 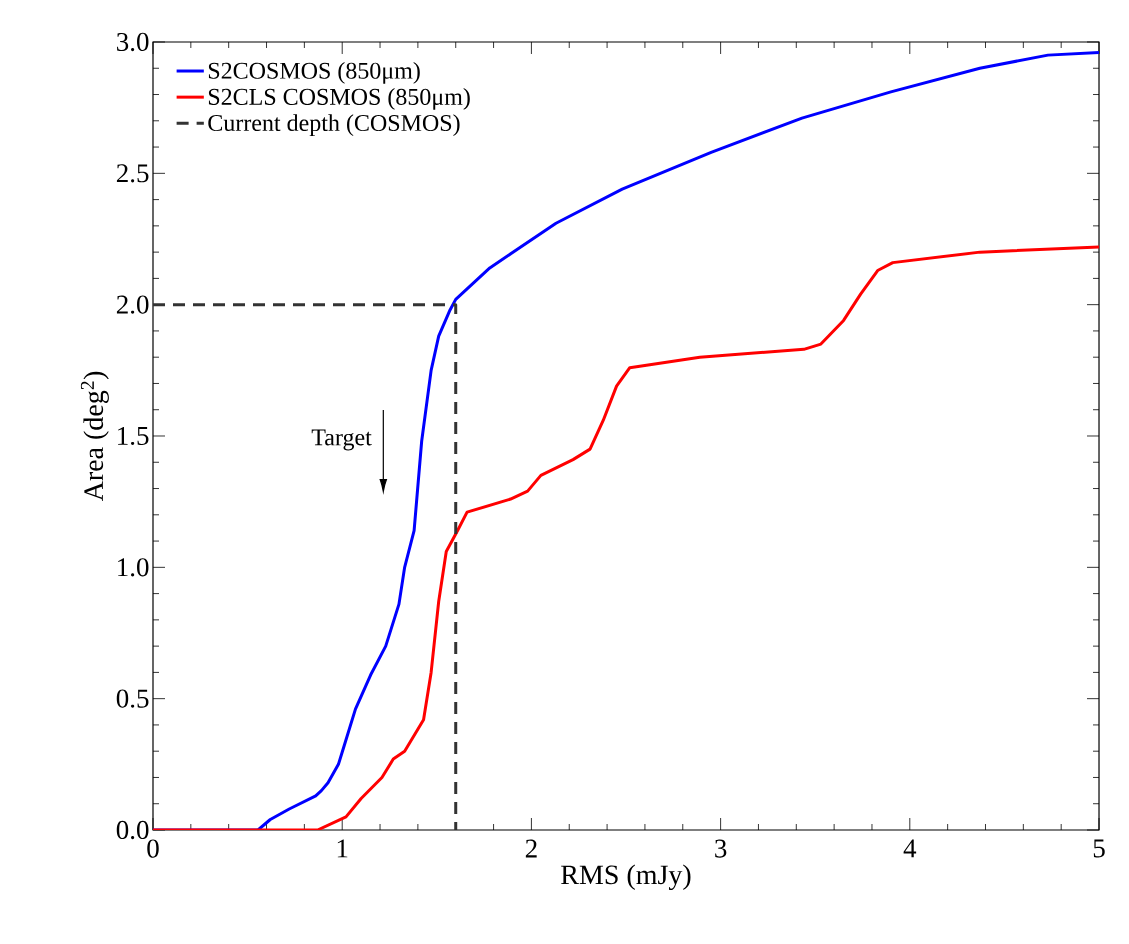 What do you see at coordinates (342, 848) in the screenshot?
I see `x-tick-label: 1` at bounding box center [342, 848].